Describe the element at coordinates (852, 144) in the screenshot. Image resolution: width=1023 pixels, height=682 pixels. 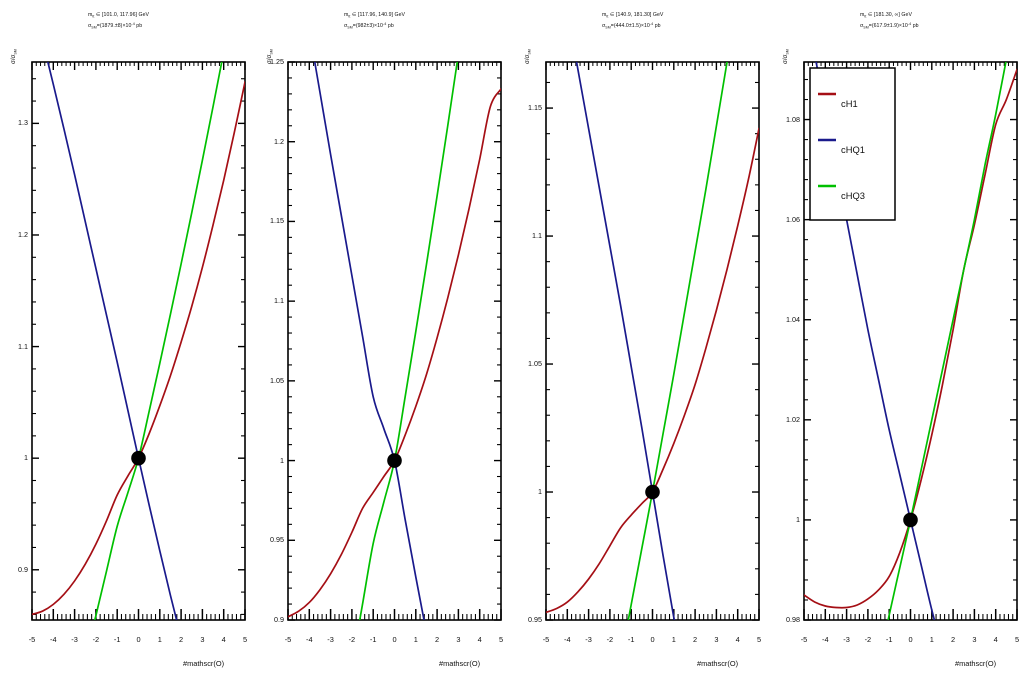
I see `legend: cH1 cHQ1 cHQ3` at that location.